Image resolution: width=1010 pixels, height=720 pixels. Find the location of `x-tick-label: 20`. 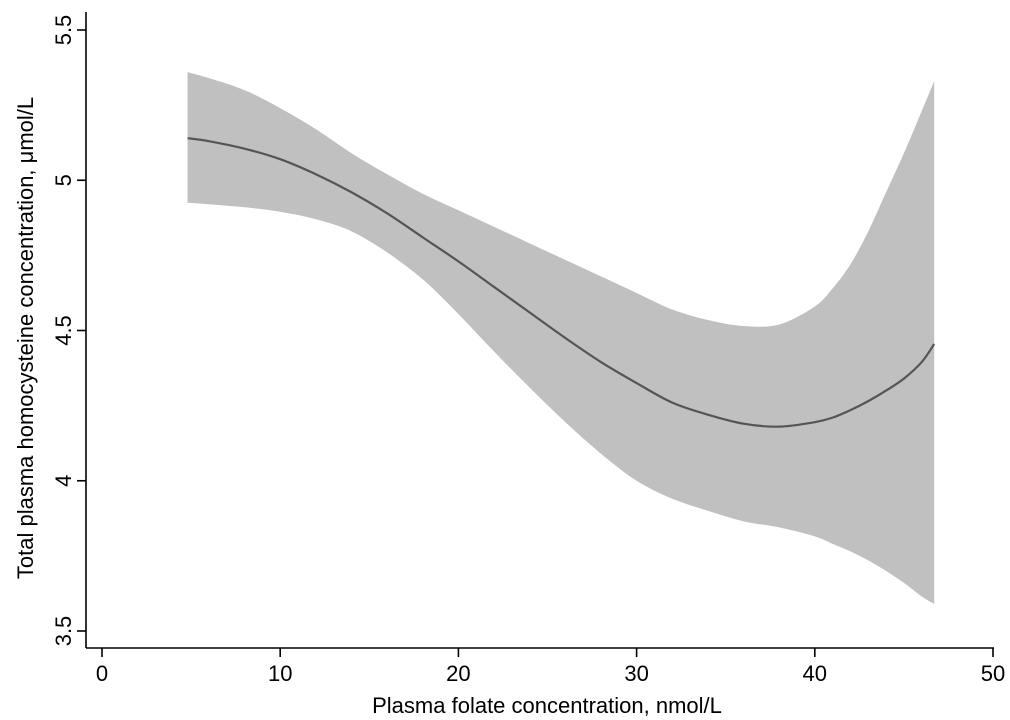

x-tick-label: 20 is located at coordinates (458, 673).